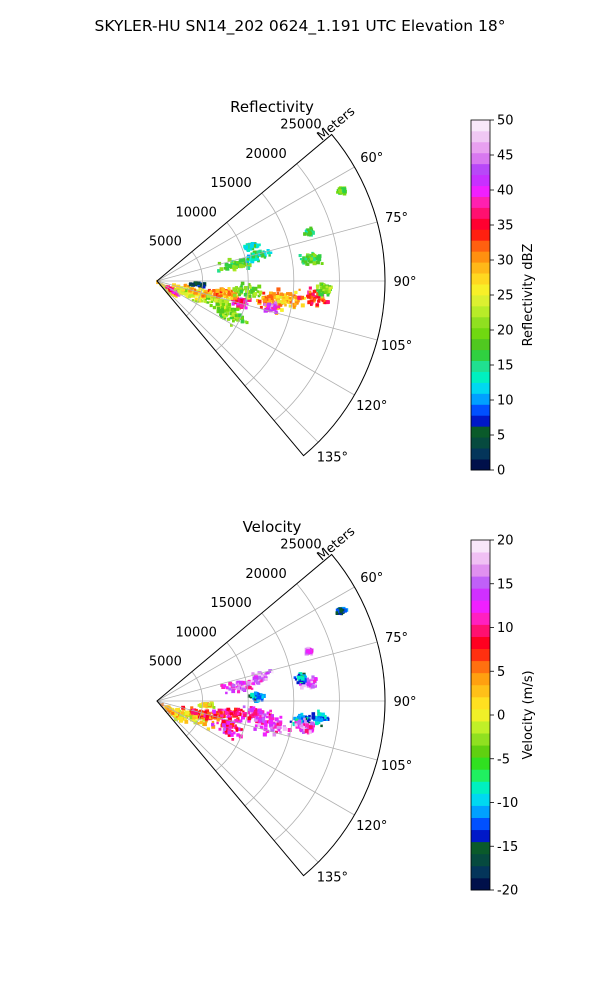  Describe the element at coordinates (396, 766) in the screenshot. I see `azimuth-tick-label: 105°` at that location.